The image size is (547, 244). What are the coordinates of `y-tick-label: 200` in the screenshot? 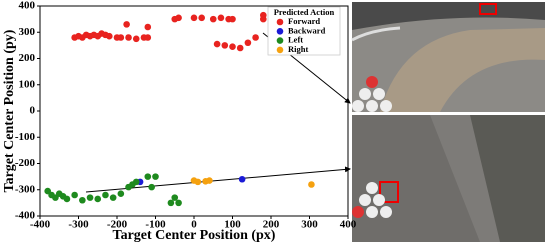 It's located at (27, 58).